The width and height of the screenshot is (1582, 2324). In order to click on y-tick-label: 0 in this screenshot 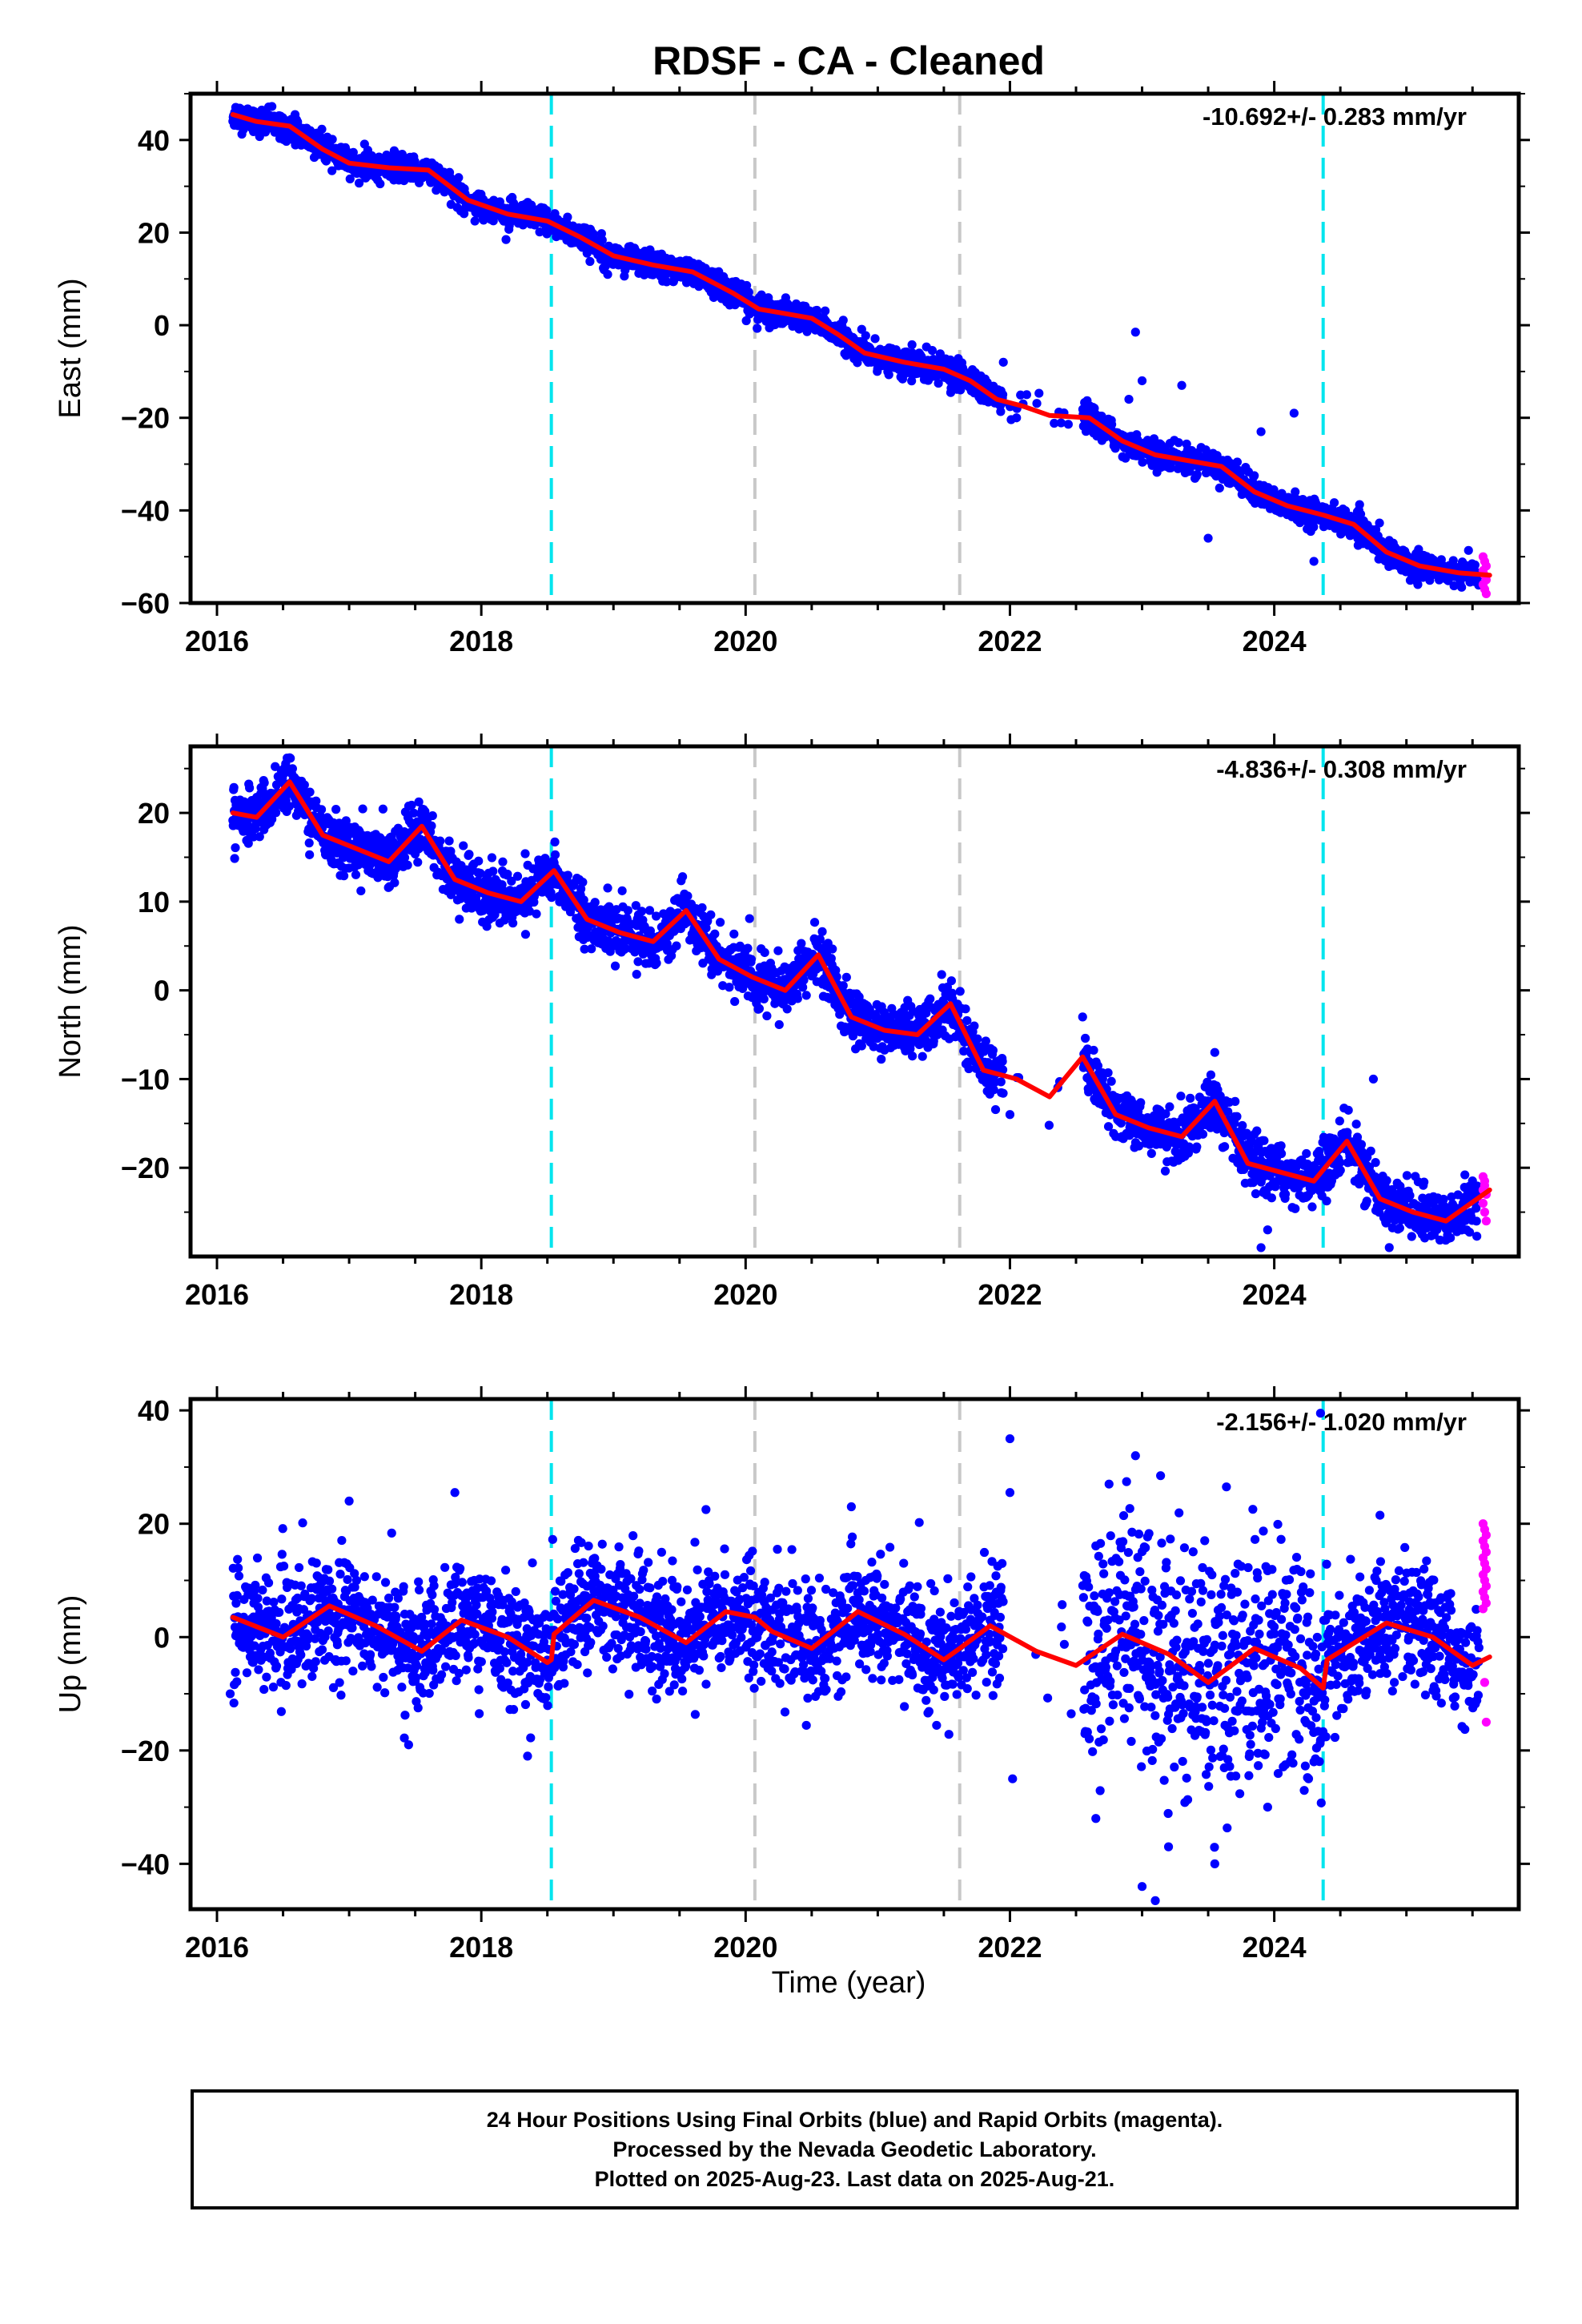, I will do `click(162, 325)`.